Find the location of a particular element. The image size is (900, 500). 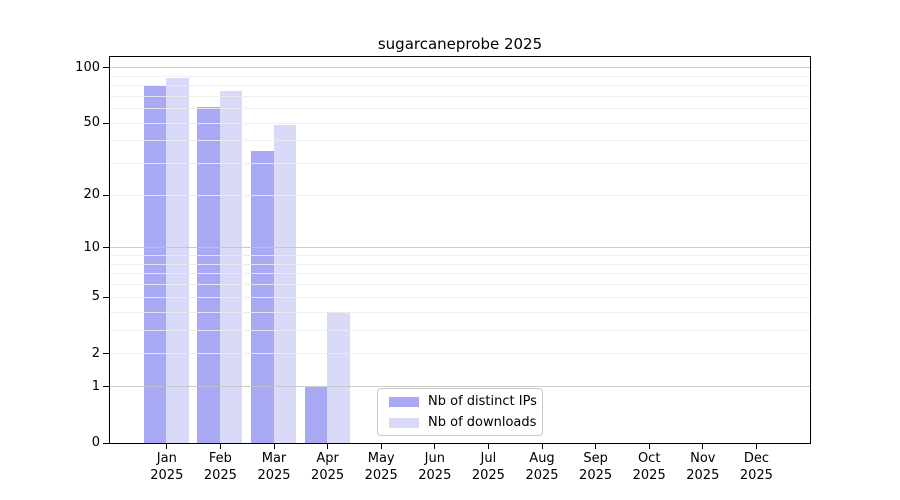

y-tick-label: 50 is located at coordinates (91, 123).